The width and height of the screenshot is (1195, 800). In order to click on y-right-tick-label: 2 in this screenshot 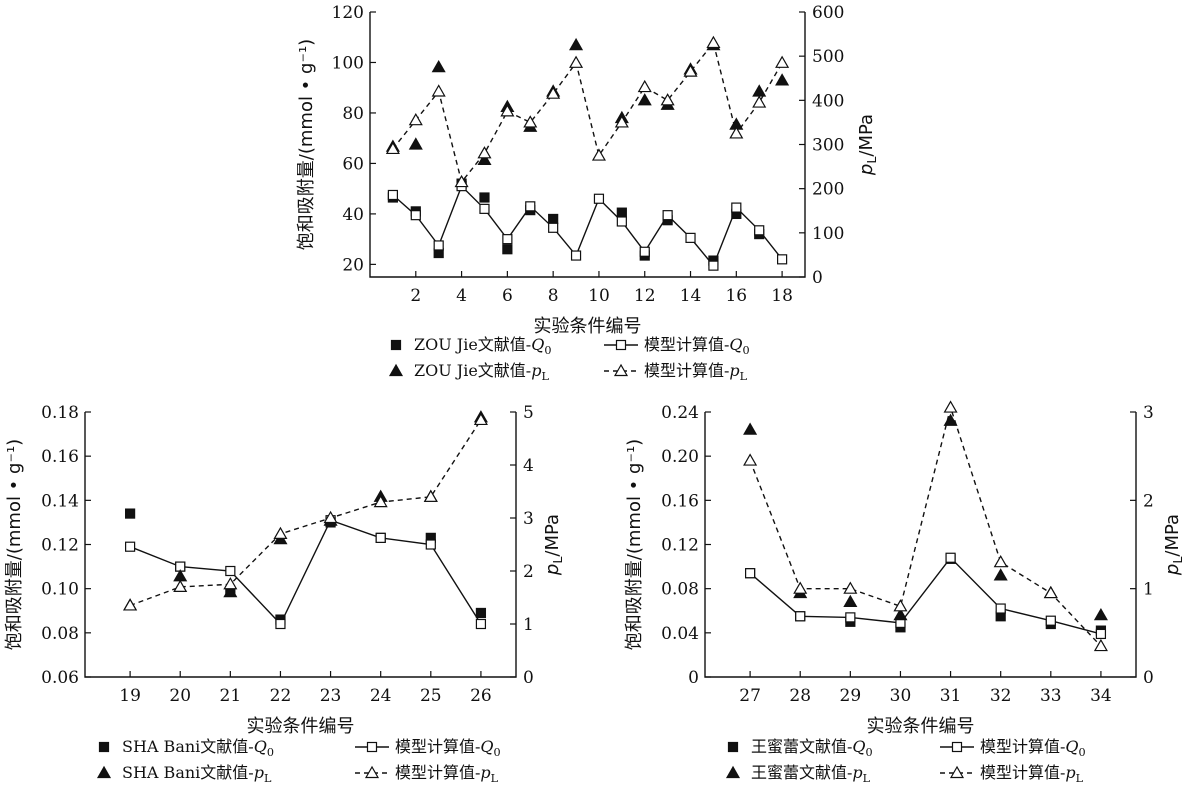, I will do `click(1148, 501)`.